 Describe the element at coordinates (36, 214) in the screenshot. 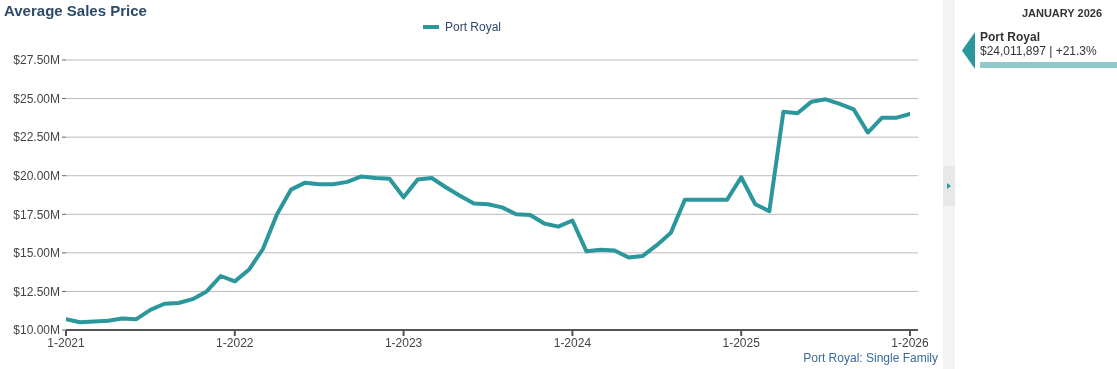

I see `y-tick-label: $17.50M` at that location.